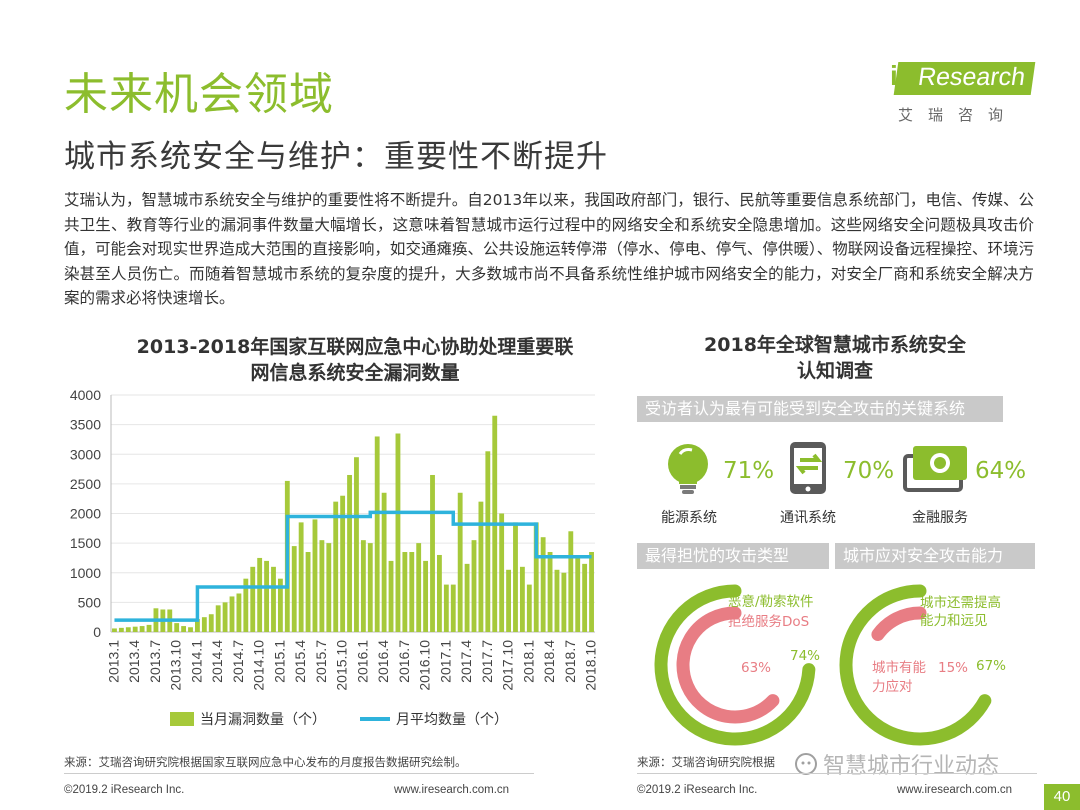 The height and width of the screenshot is (810, 1080). I want to click on y-tick-label: 3500, so click(85, 425).